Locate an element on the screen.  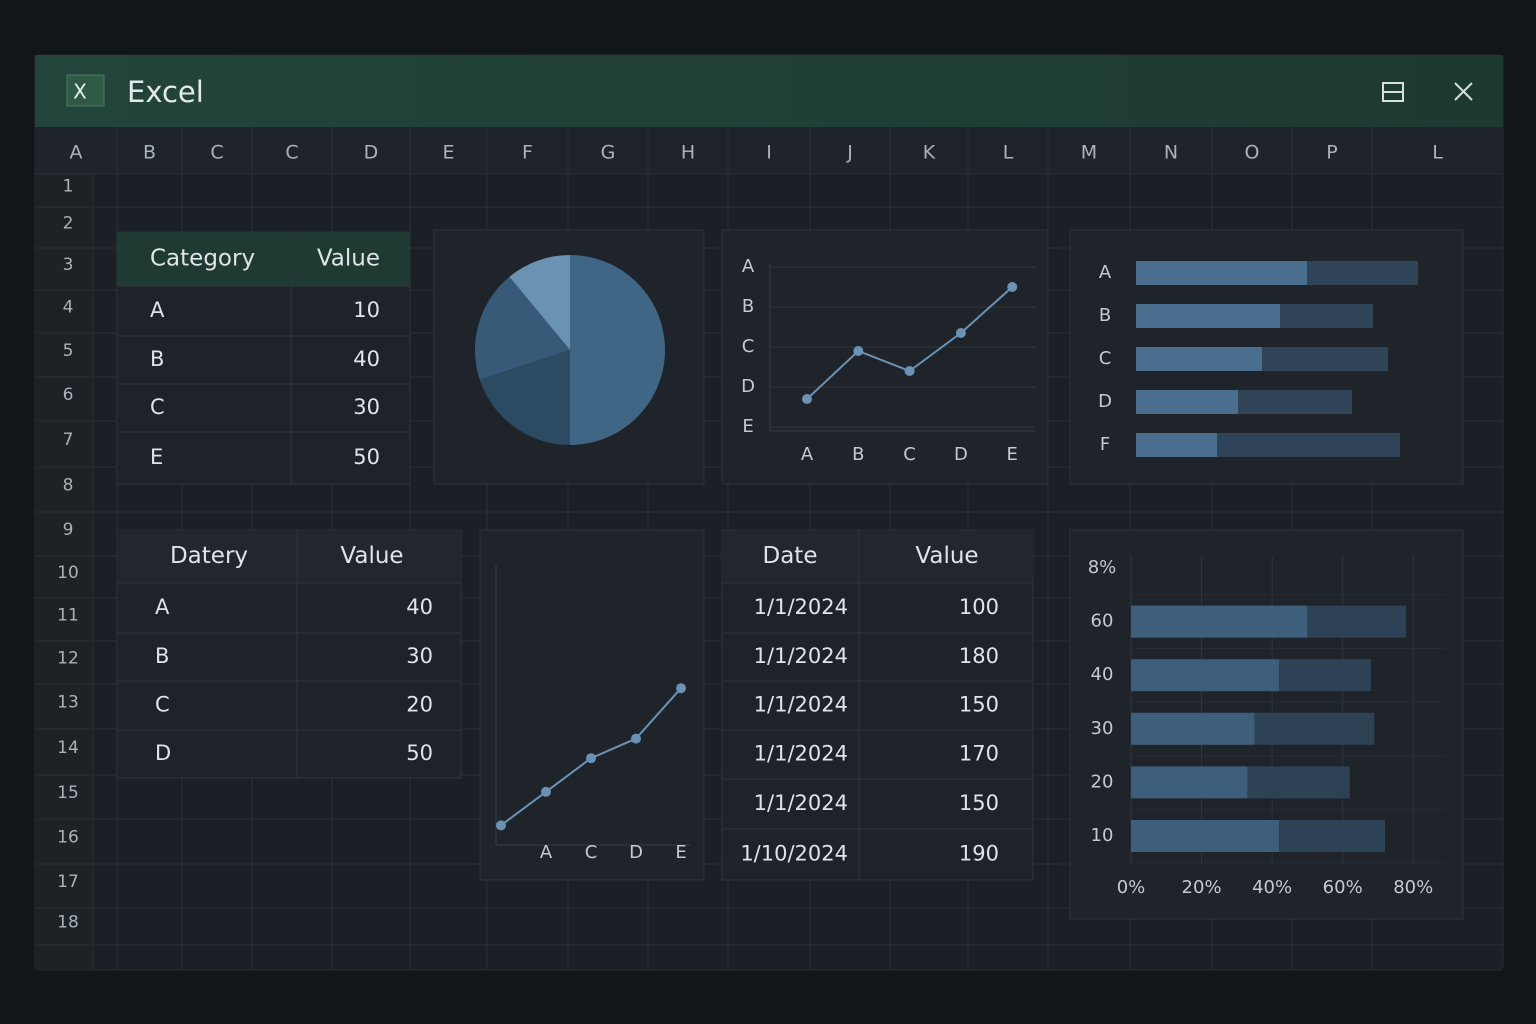
column-header: H is located at coordinates (688, 153).